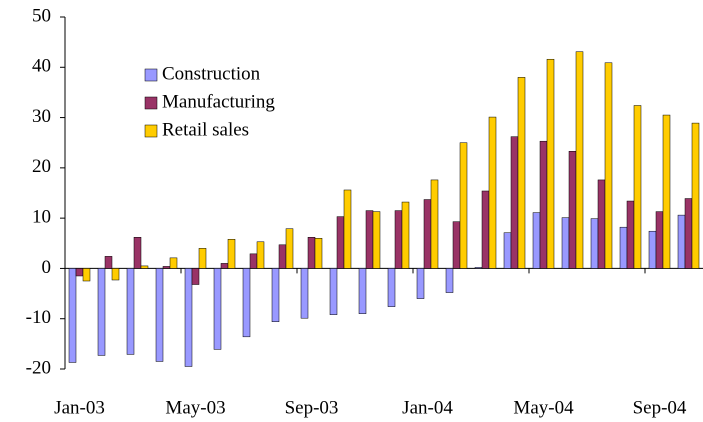 This screenshot has width=703, height=422. Describe the element at coordinates (195, 407) in the screenshot. I see `x-tick-label: May-03` at that location.